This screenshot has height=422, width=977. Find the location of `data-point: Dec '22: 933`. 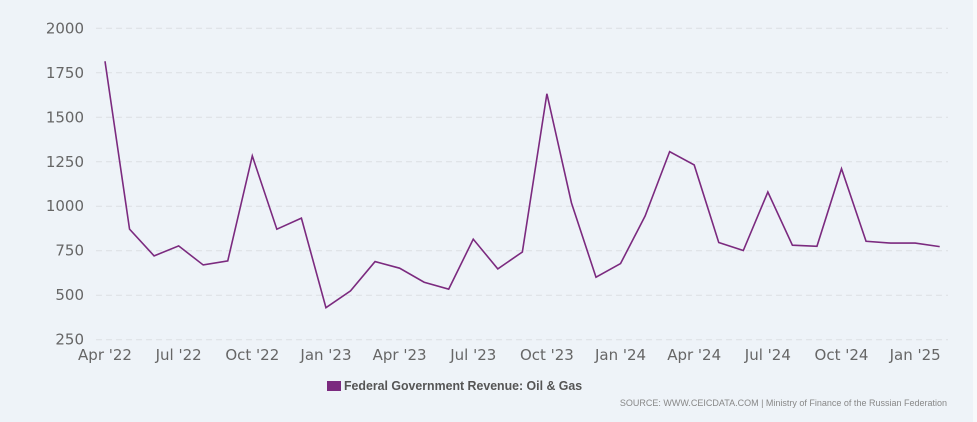

data-point: Dec '22: 933 is located at coordinates (301, 218).